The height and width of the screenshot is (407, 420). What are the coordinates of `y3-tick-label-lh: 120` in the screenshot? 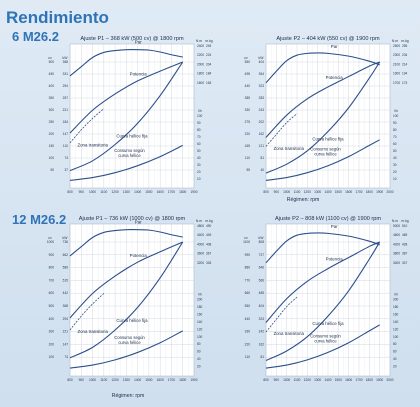 It's located at (396, 329).